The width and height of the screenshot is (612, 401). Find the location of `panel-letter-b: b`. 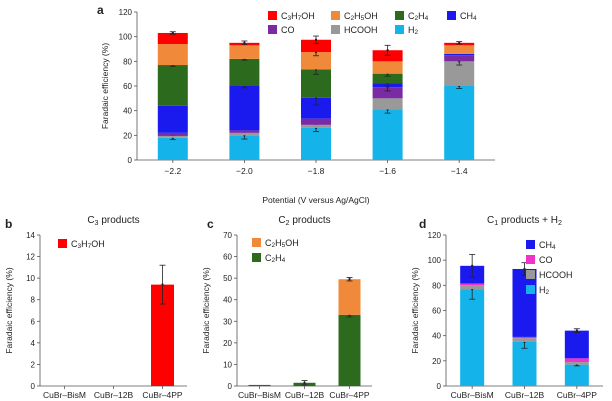

panel-letter-b: b is located at coordinates (8, 224).